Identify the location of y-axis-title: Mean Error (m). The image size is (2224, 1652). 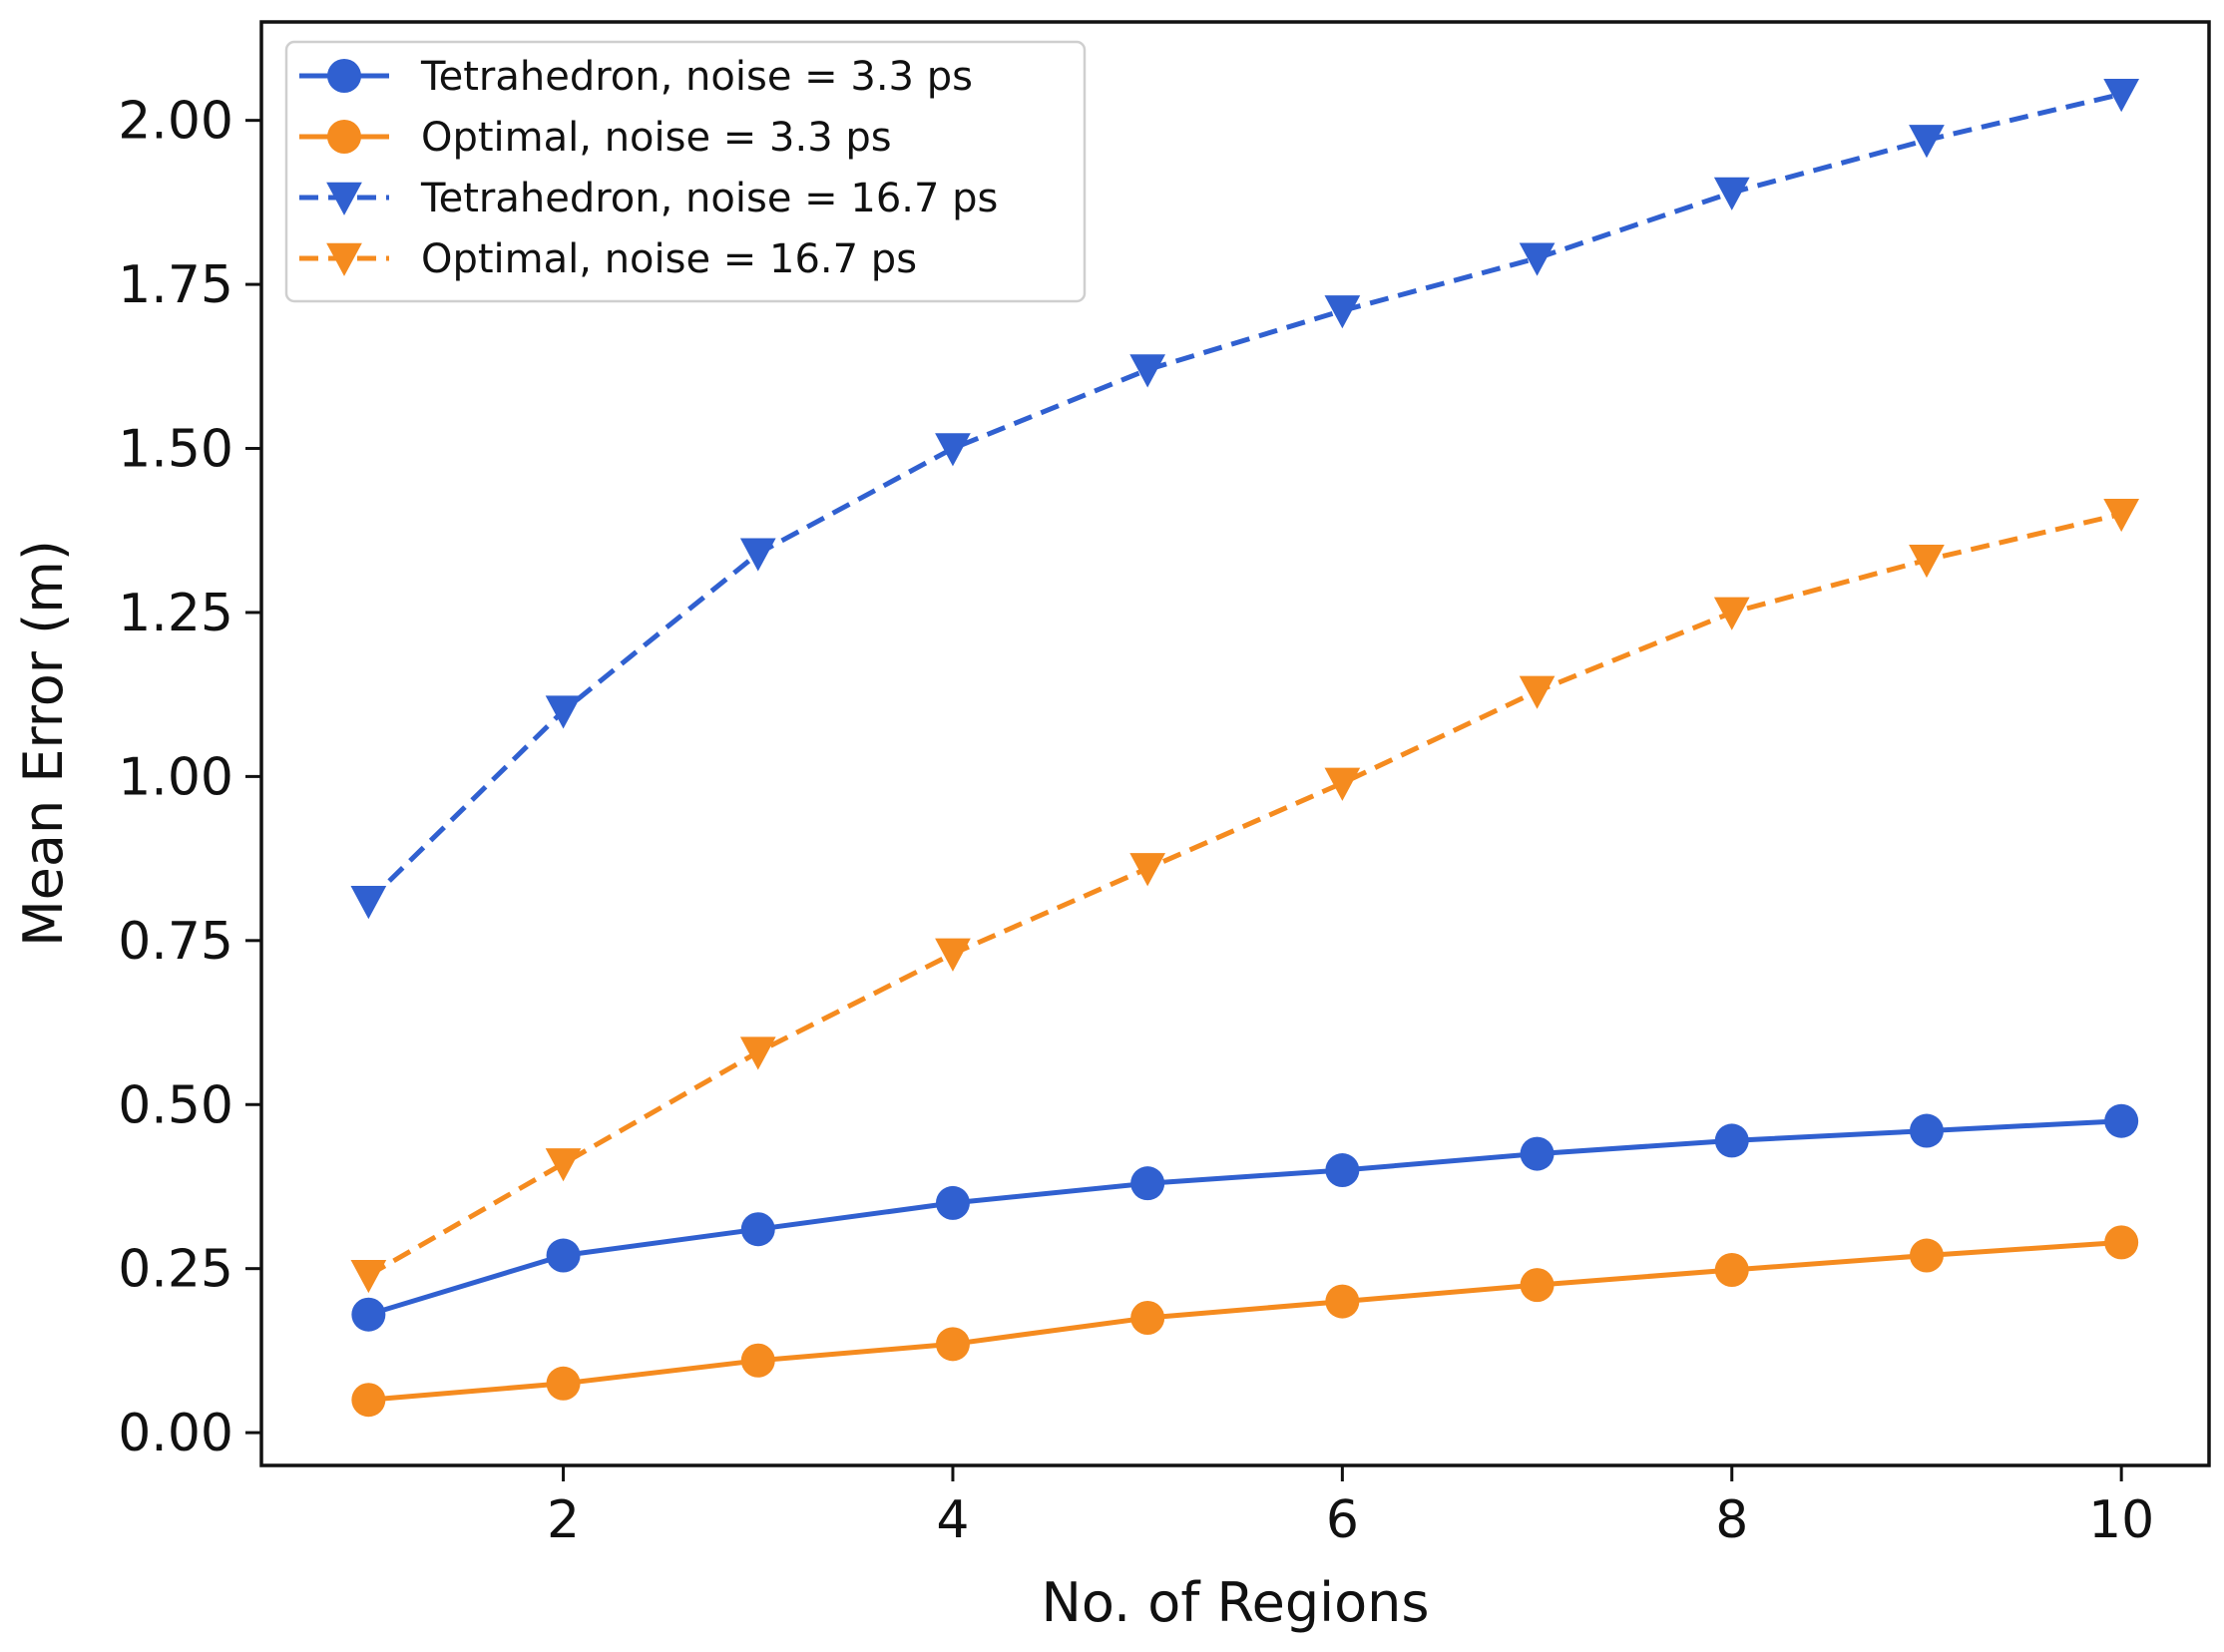
(43, 743).